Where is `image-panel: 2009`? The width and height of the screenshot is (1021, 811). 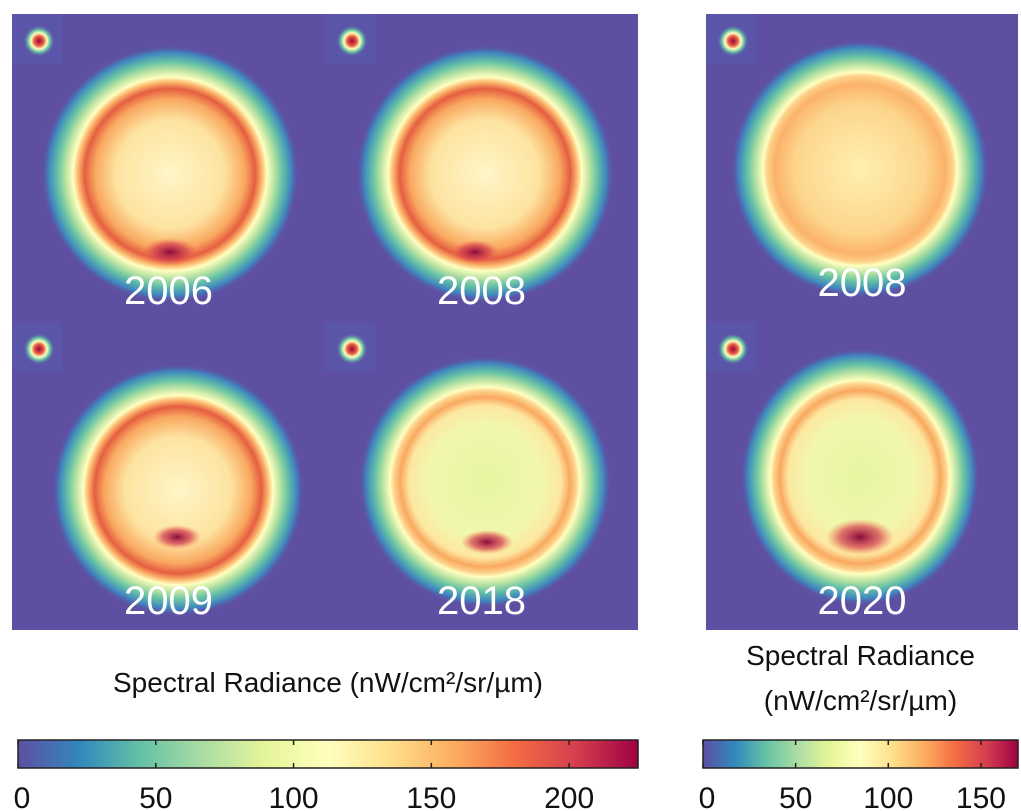
image-panel: 2009 is located at coordinates (168, 476).